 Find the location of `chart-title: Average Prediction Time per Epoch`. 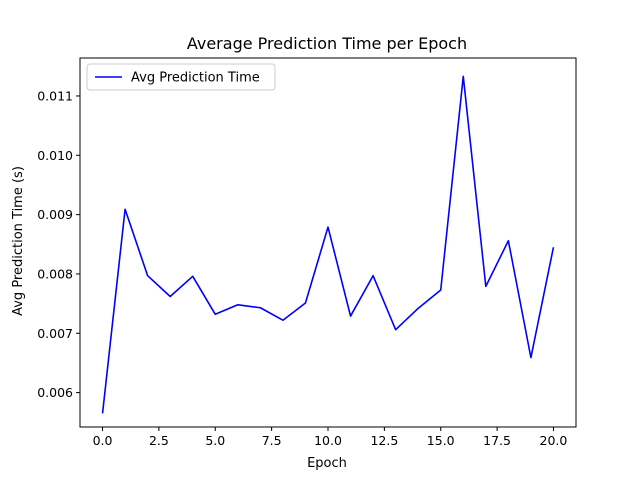

chart-title: Average Prediction Time per Epoch is located at coordinates (327, 43).